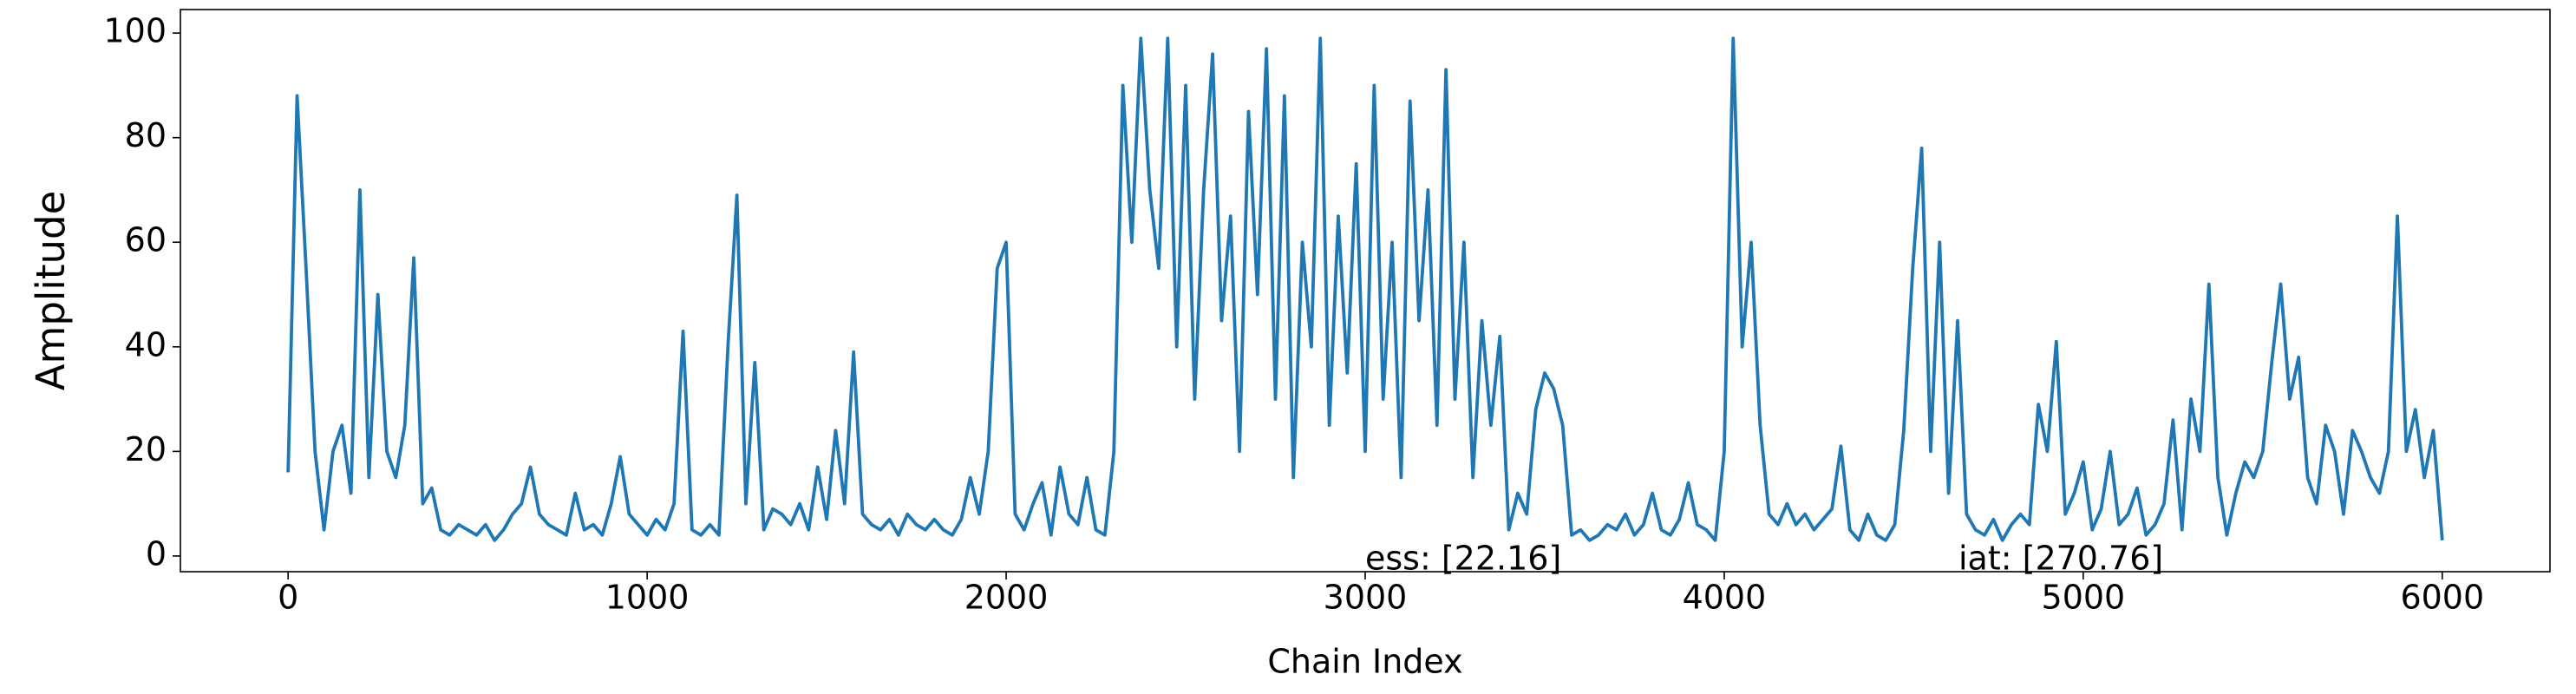 The image size is (2576, 694). I want to click on y-tick-label: 40, so click(146, 344).